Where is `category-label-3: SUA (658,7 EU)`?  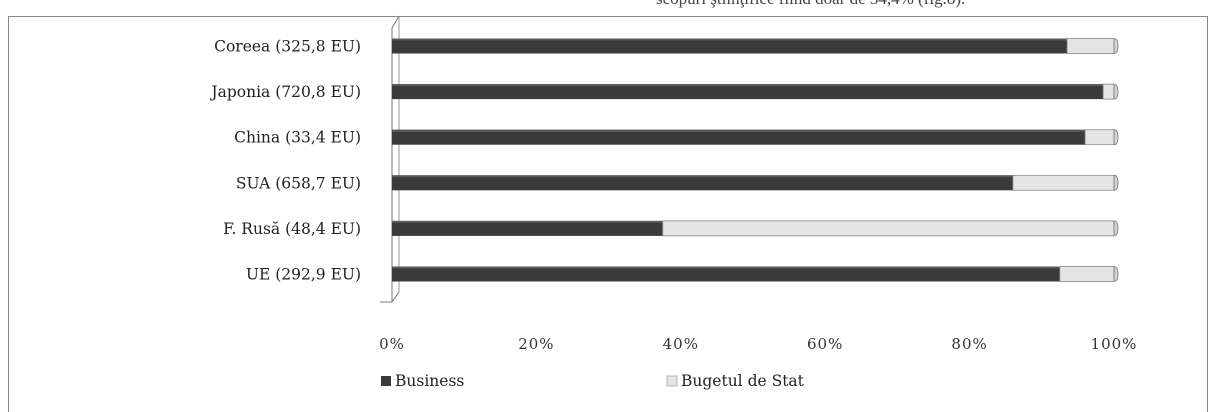 category-label-3: SUA (658,7 EU) is located at coordinates (298, 183).